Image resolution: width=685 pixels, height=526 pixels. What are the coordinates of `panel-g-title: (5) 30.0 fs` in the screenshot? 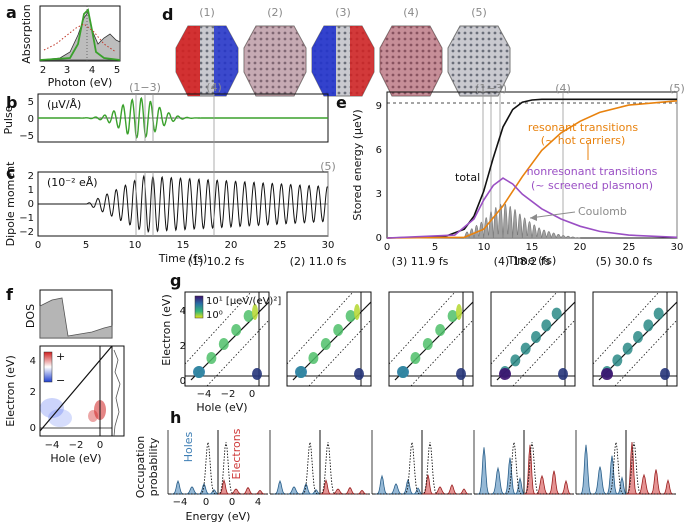 It's located at (624, 261).